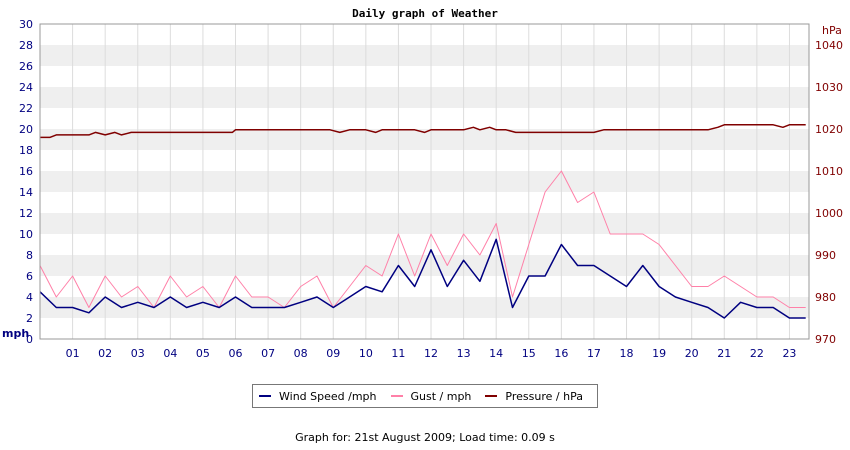  Describe the element at coordinates (26, 192) in the screenshot. I see `left-tick-label: 14` at that location.